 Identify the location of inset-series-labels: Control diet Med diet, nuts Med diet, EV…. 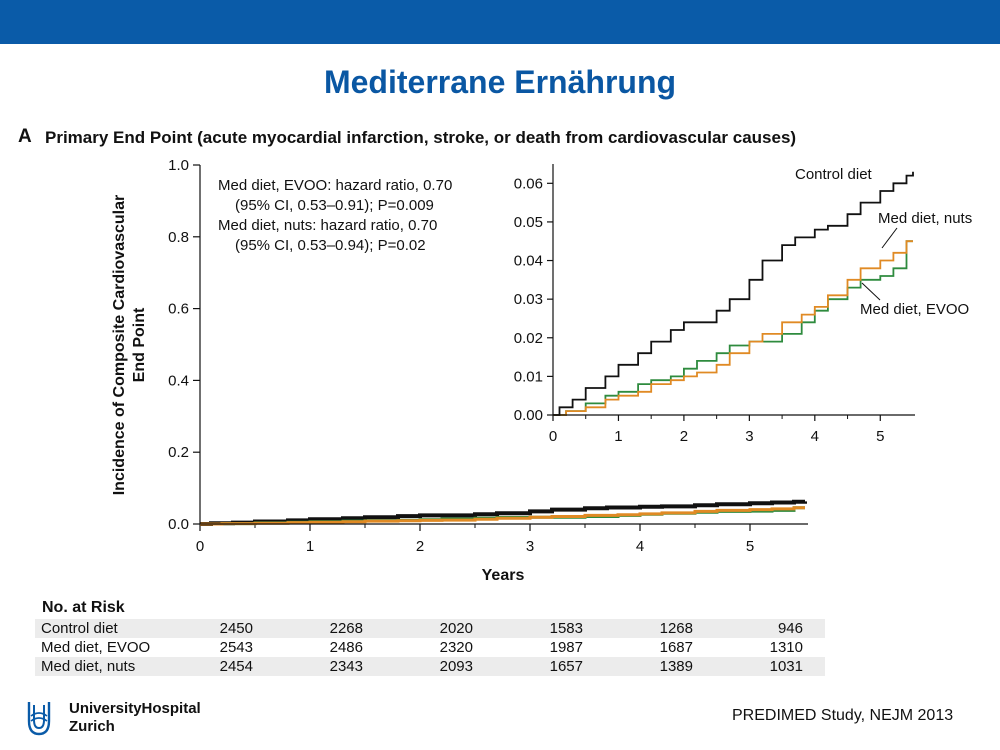
(883, 242).